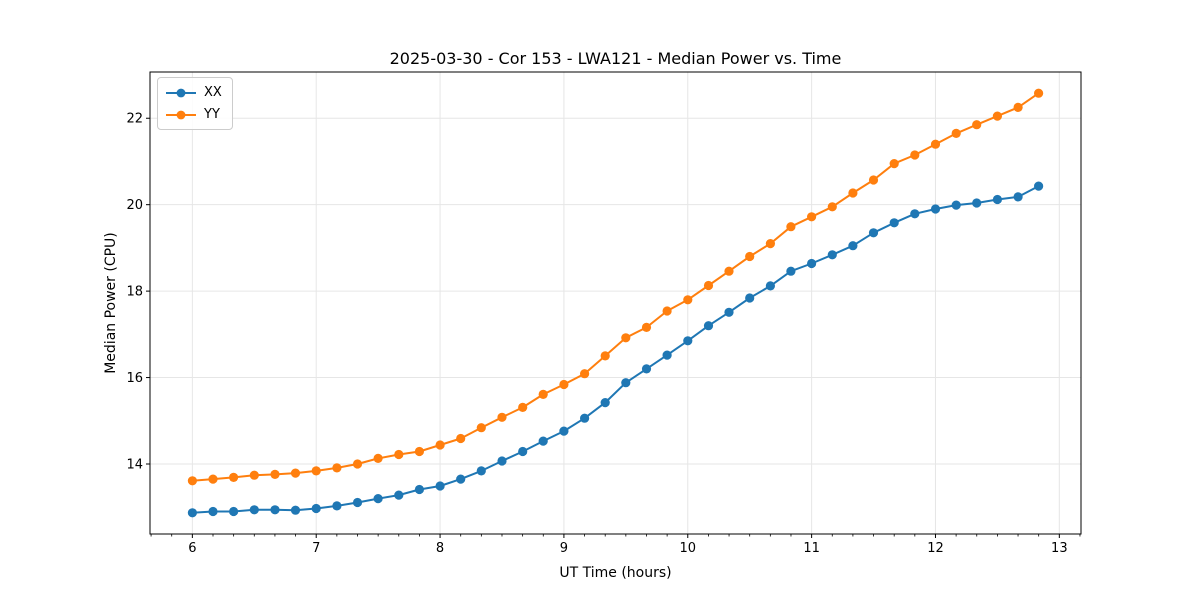 The height and width of the screenshot is (600, 1200). What do you see at coordinates (134, 292) in the screenshot?
I see `y-tick-label: 18` at bounding box center [134, 292].